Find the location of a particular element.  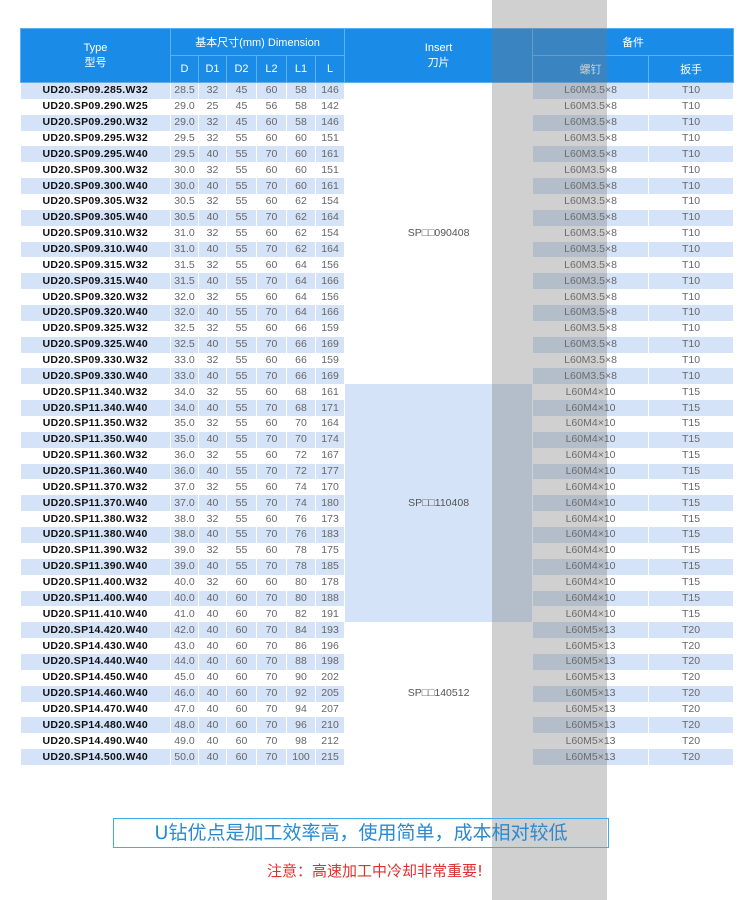

cell-l: 171 is located at coordinates (330, 408).